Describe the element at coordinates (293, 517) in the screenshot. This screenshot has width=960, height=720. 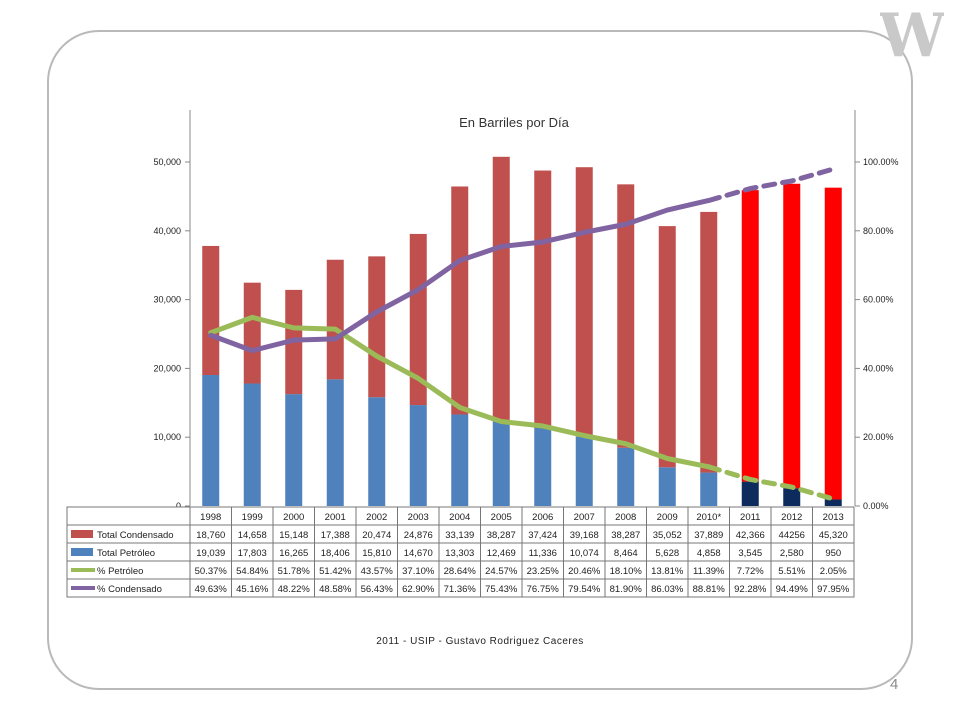
I see `x-axis-category-label: 2000` at that location.